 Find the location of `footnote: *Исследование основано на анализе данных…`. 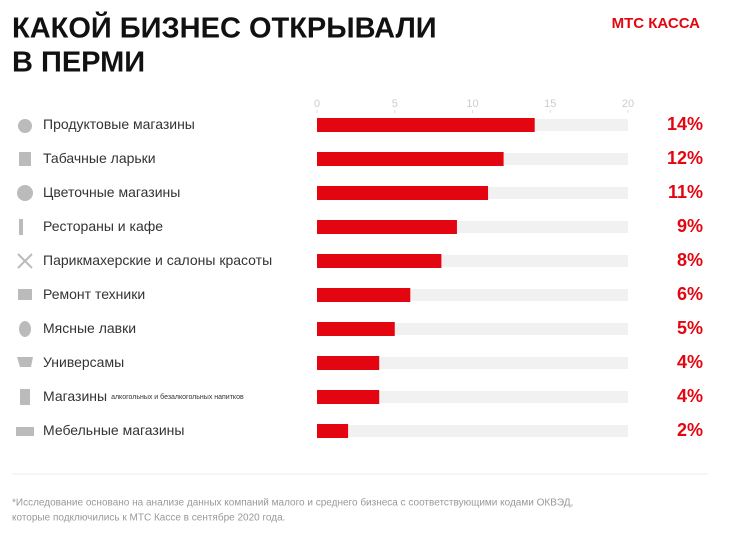

footnote: *Исследование основано на анализе данных… is located at coordinates (292, 503).